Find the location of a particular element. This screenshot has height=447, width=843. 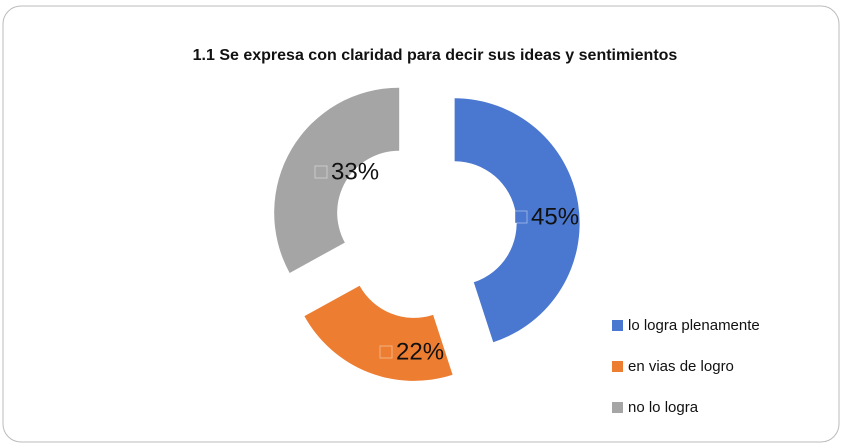

legend-label: lo logra plenamente is located at coordinates (694, 325).